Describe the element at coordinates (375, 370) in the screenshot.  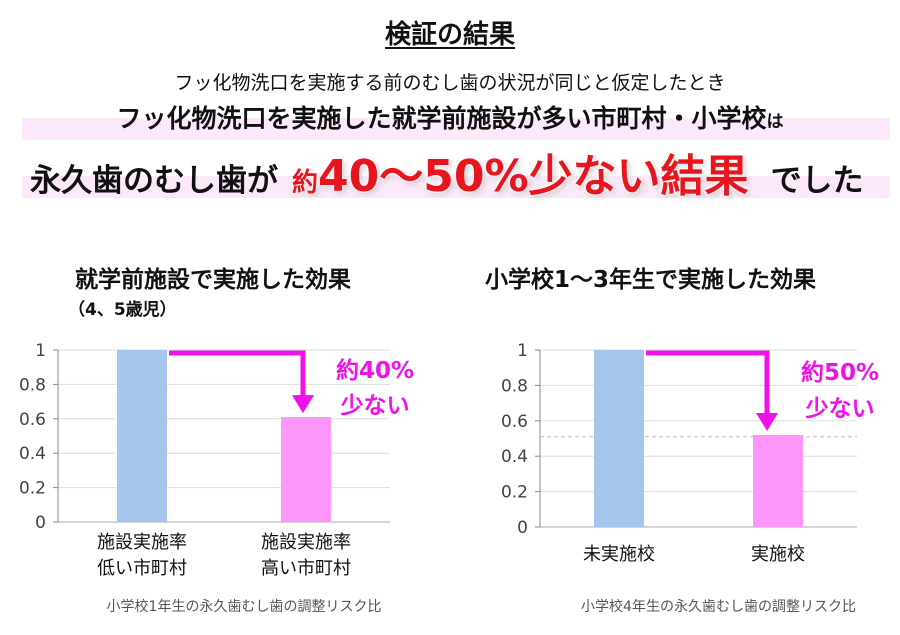
I see `reduction-annotation: 約40%` at that location.